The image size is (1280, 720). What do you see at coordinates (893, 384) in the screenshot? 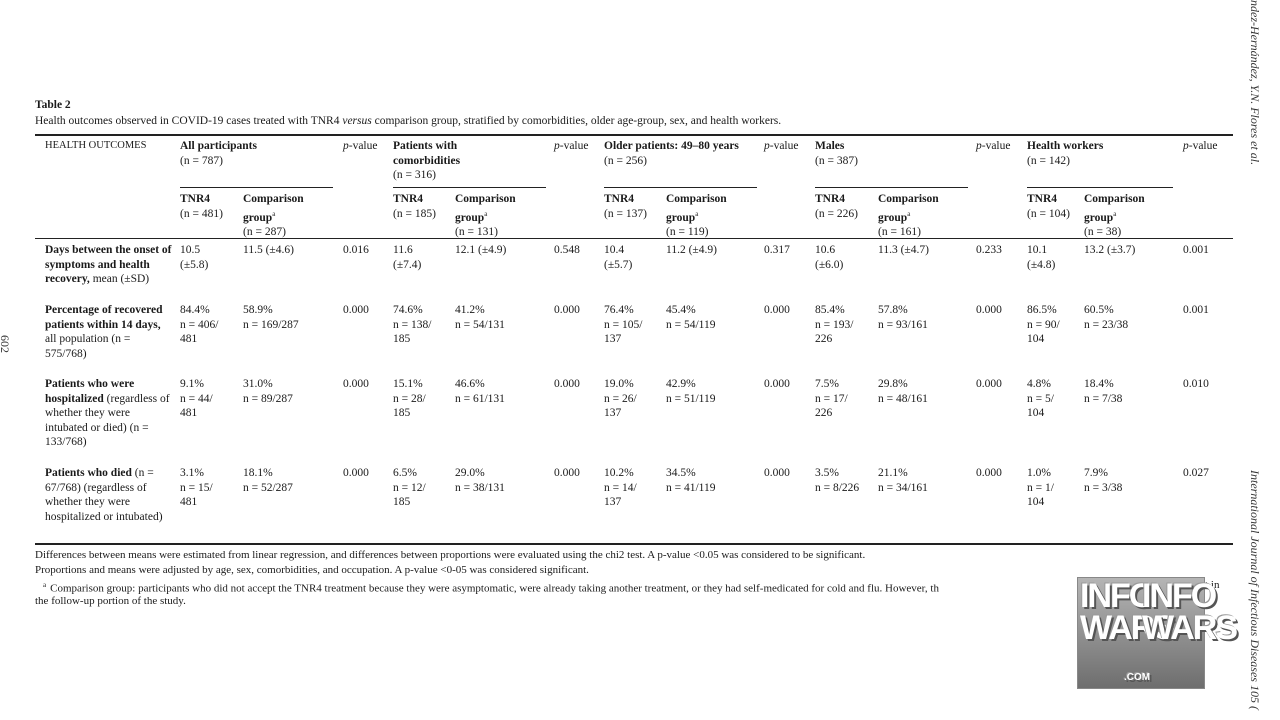
I see `cell-line: 29.8%` at bounding box center [893, 384].